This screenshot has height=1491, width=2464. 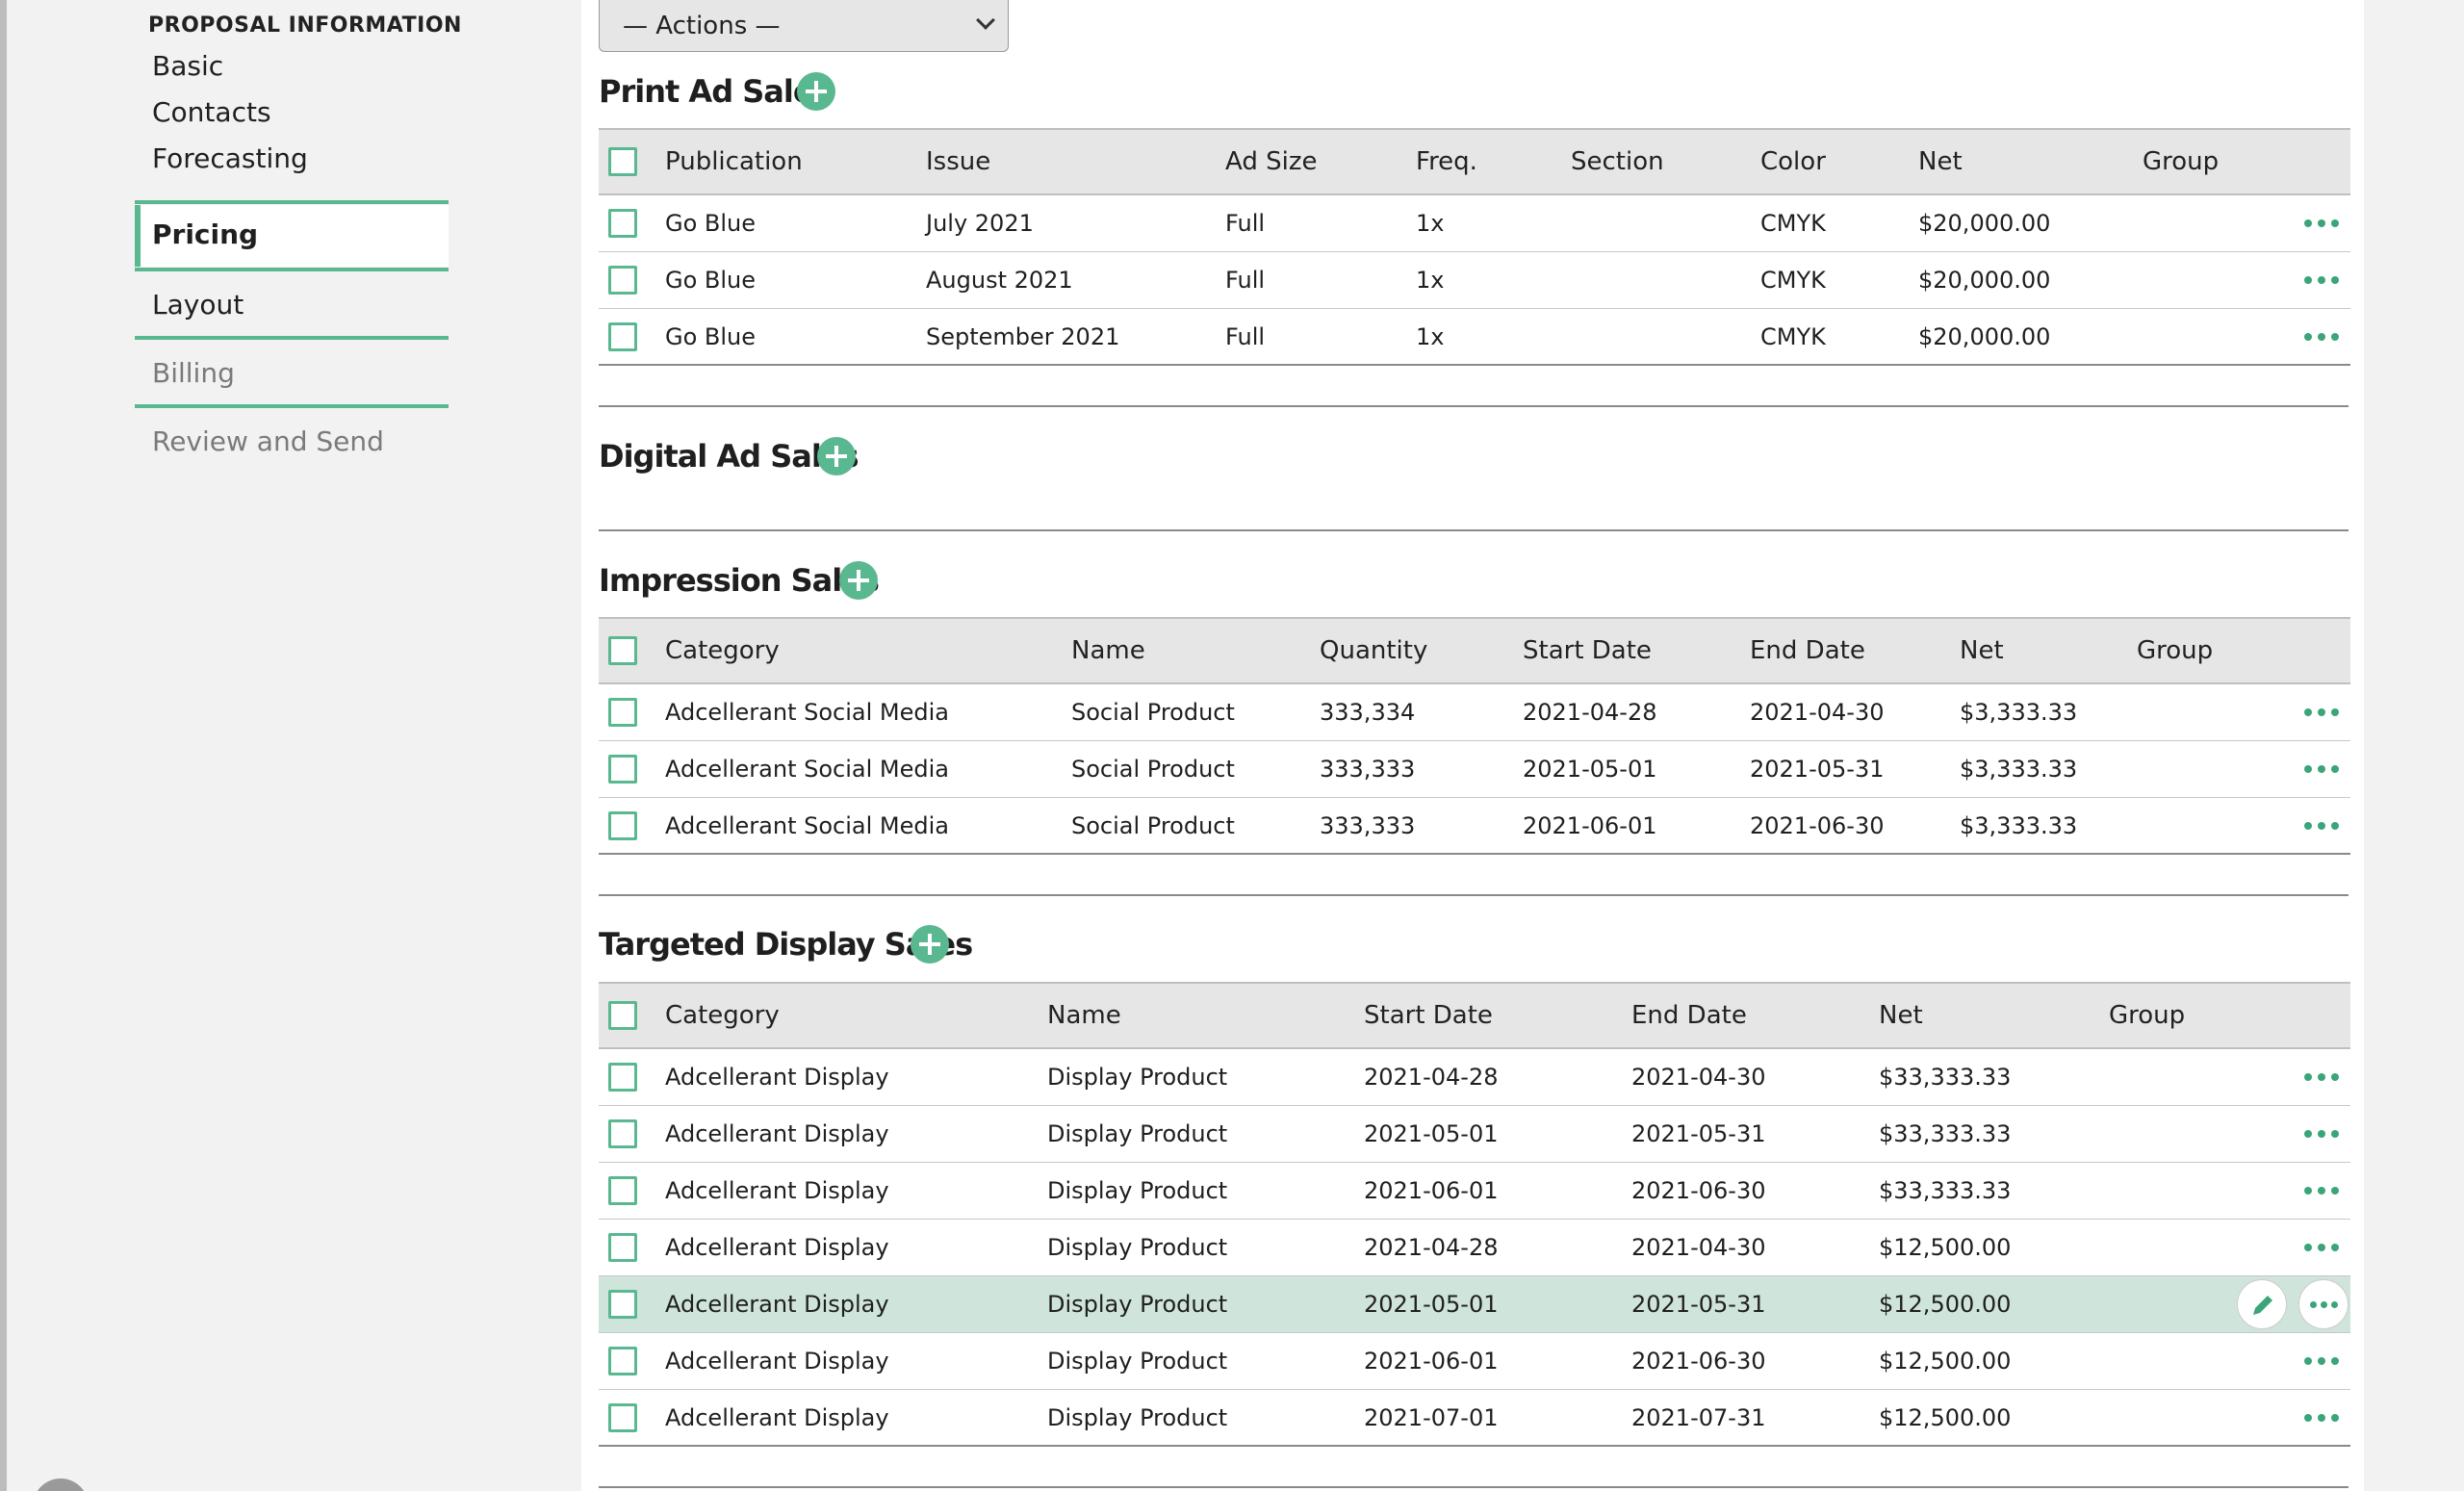 What do you see at coordinates (836, 456) in the screenshot?
I see `add-digital-ad-button` at bounding box center [836, 456].